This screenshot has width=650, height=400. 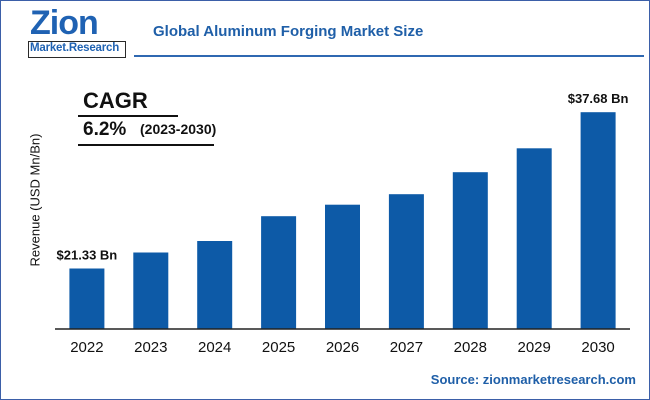 I want to click on cagr-value: 6.2%, so click(x=105, y=129).